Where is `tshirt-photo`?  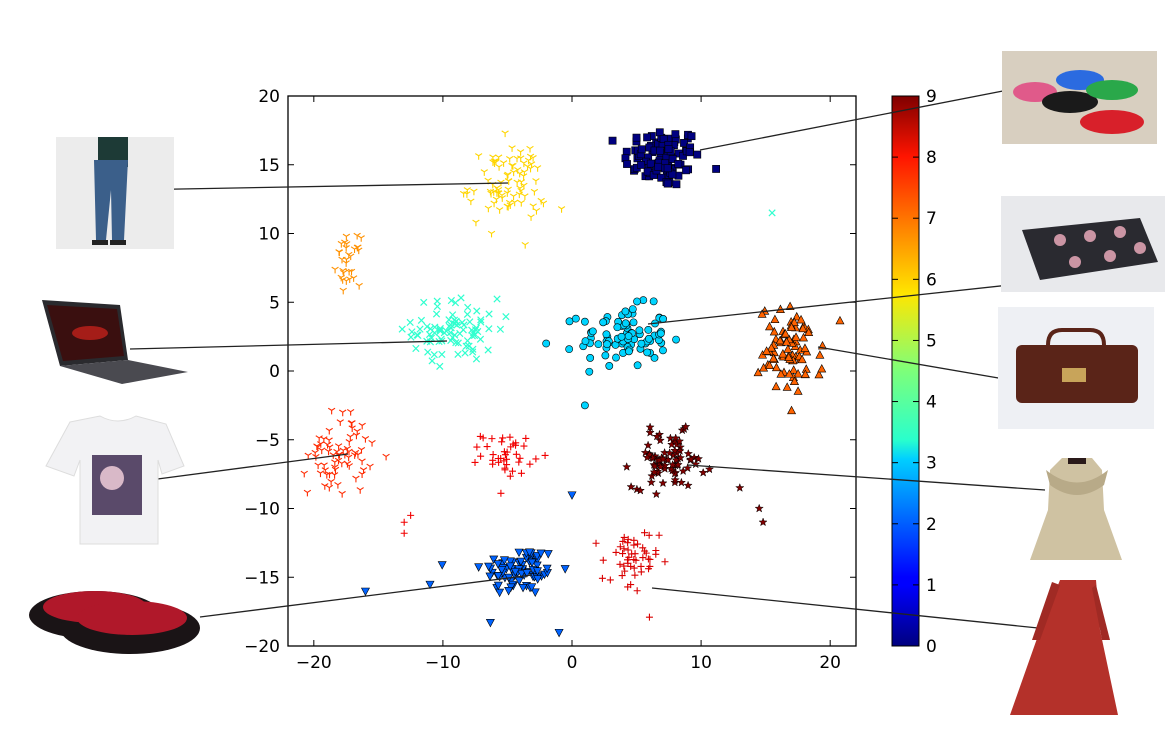
tshirt-photo is located at coordinates (115, 480).